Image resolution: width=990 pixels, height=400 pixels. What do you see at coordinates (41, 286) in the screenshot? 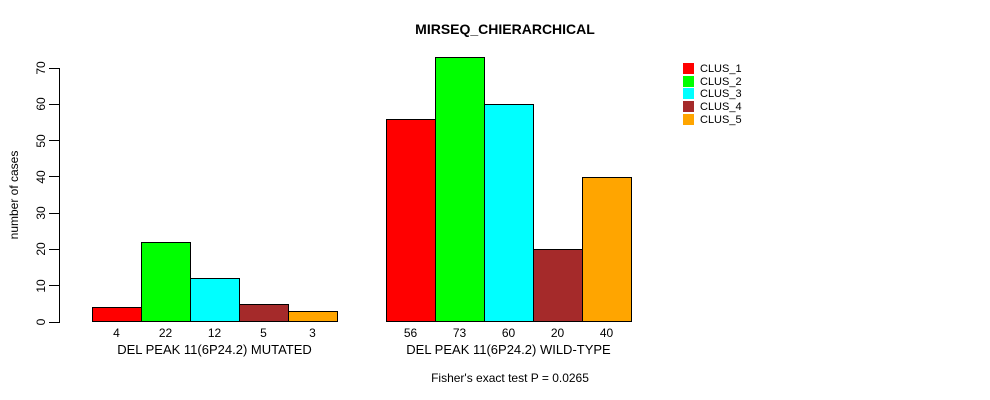
I see `y-tick-label: 10` at bounding box center [41, 286].